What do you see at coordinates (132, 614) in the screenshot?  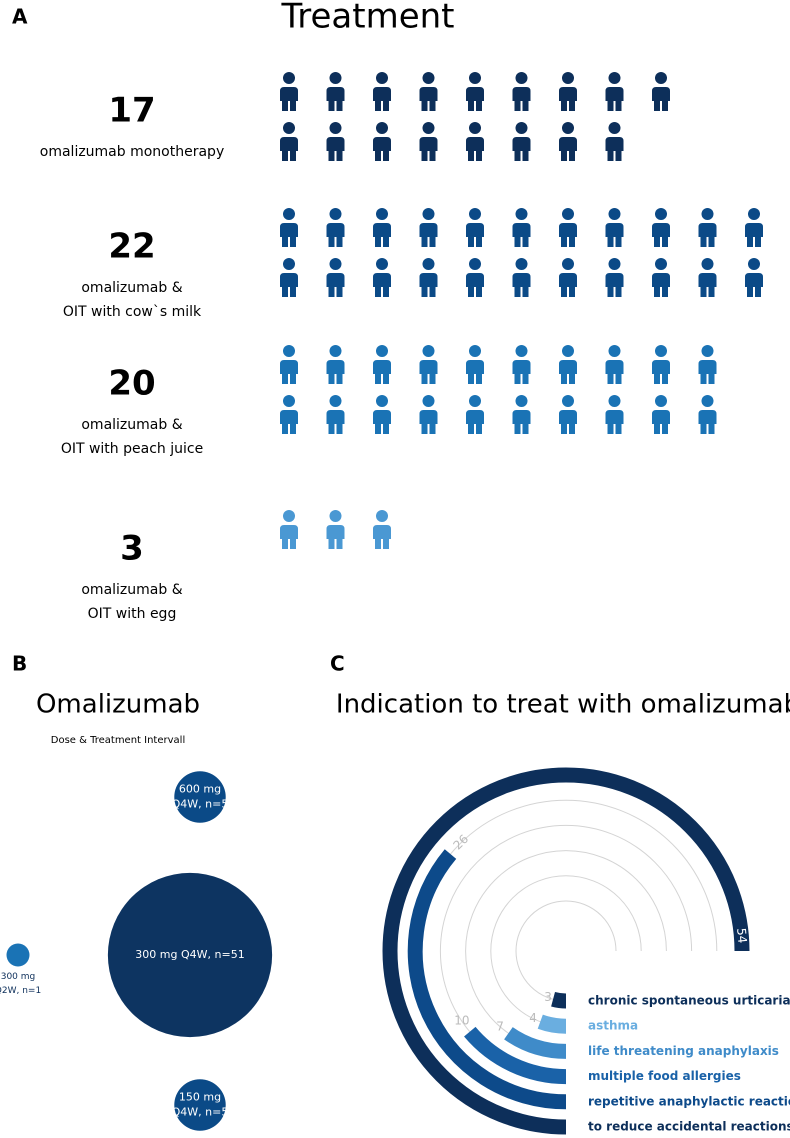 I see `group-label: OIT with egg` at bounding box center [132, 614].